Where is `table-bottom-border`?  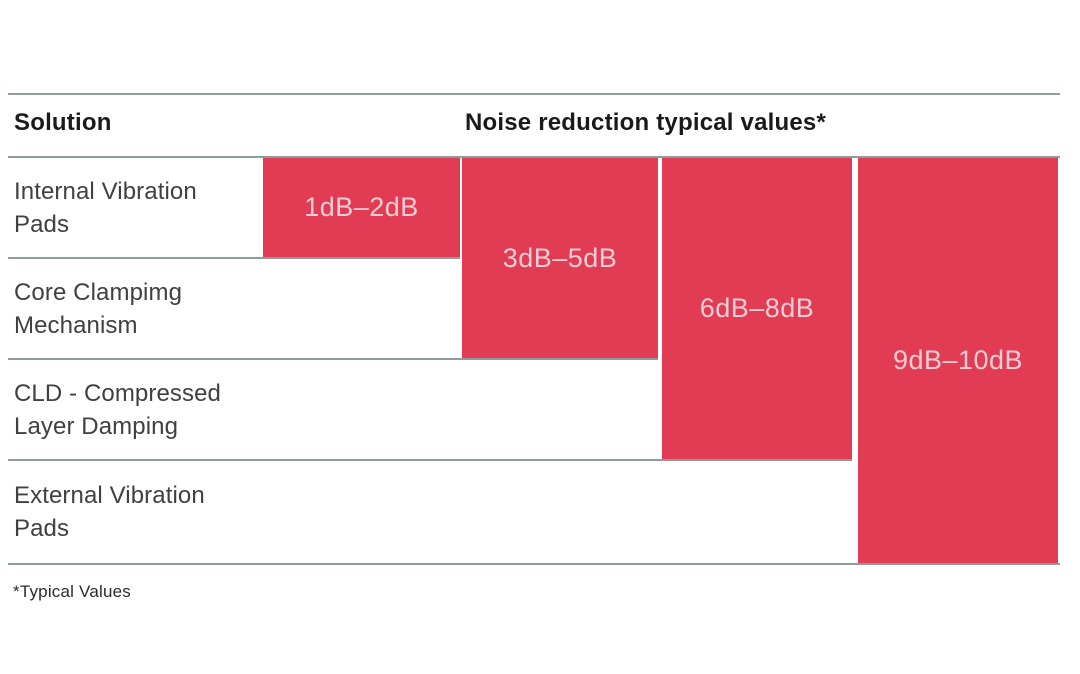
table-bottom-border is located at coordinates (534, 564).